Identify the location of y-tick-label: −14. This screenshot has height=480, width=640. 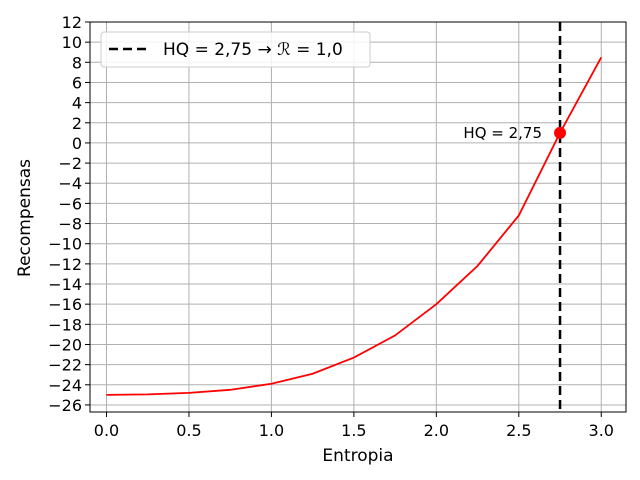
(65, 284).